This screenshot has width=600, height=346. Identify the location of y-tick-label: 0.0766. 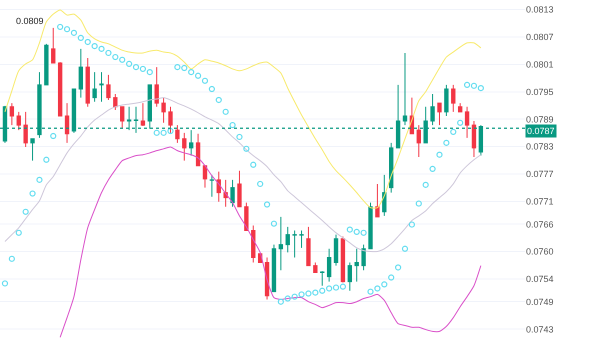
(540, 224).